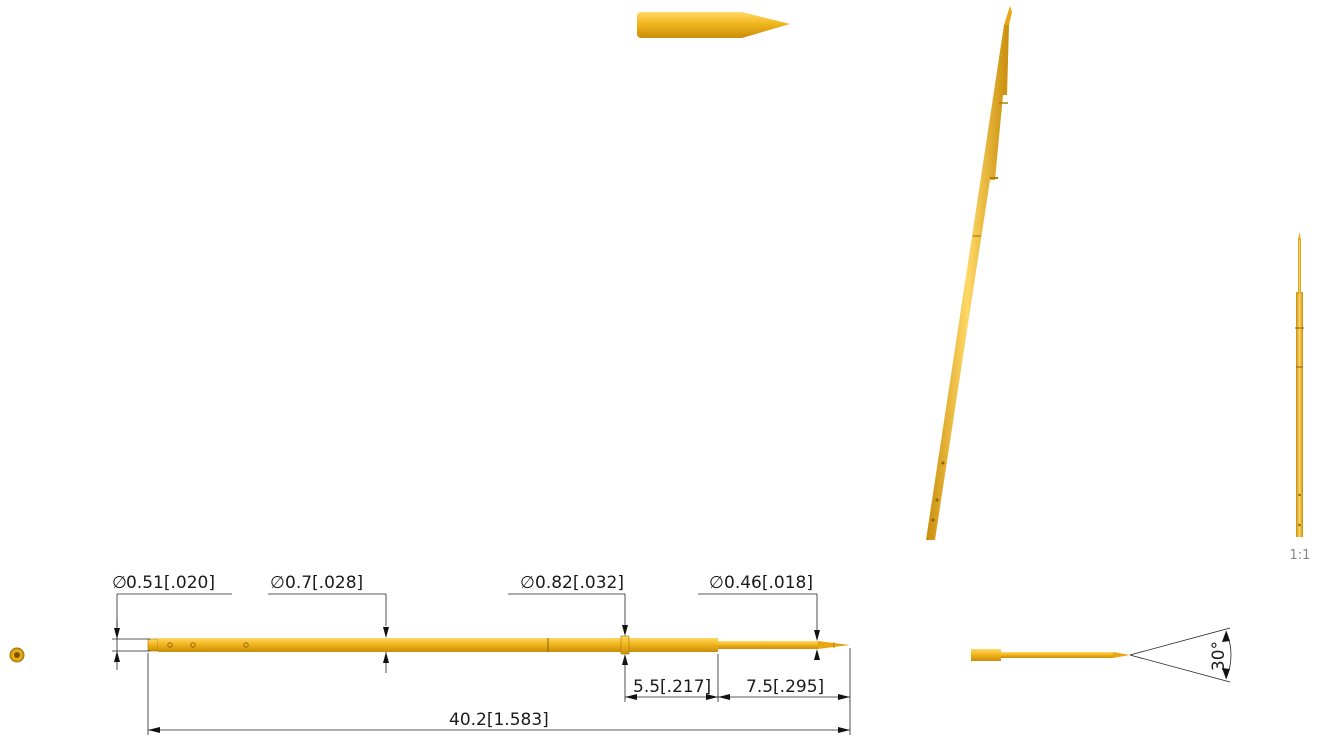  What do you see at coordinates (1299, 267) in the screenshot?
I see `scale-view-plunger` at bounding box center [1299, 267].